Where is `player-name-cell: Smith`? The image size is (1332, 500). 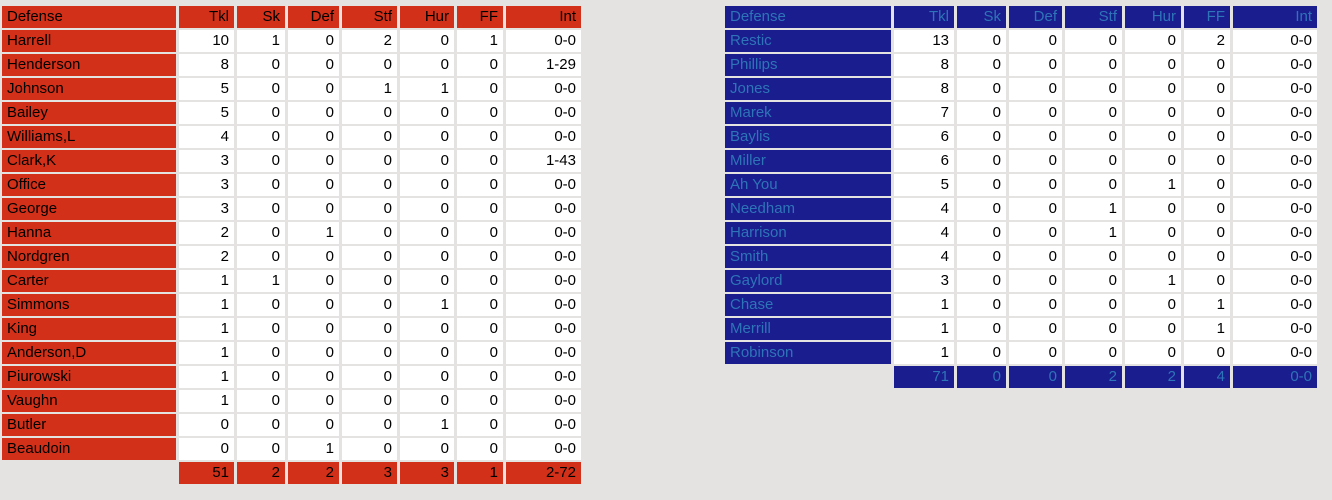
player-name-cell: Smith is located at coordinates (808, 257).